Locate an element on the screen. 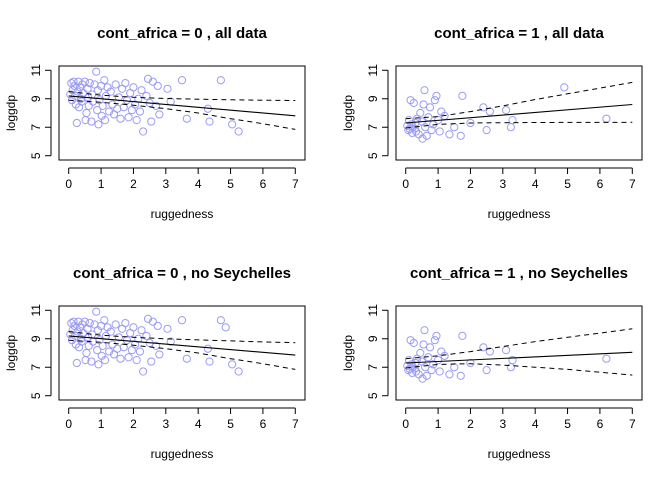 This screenshot has height=480, width=672. confidence-band-lower is located at coordinates (182, 354).